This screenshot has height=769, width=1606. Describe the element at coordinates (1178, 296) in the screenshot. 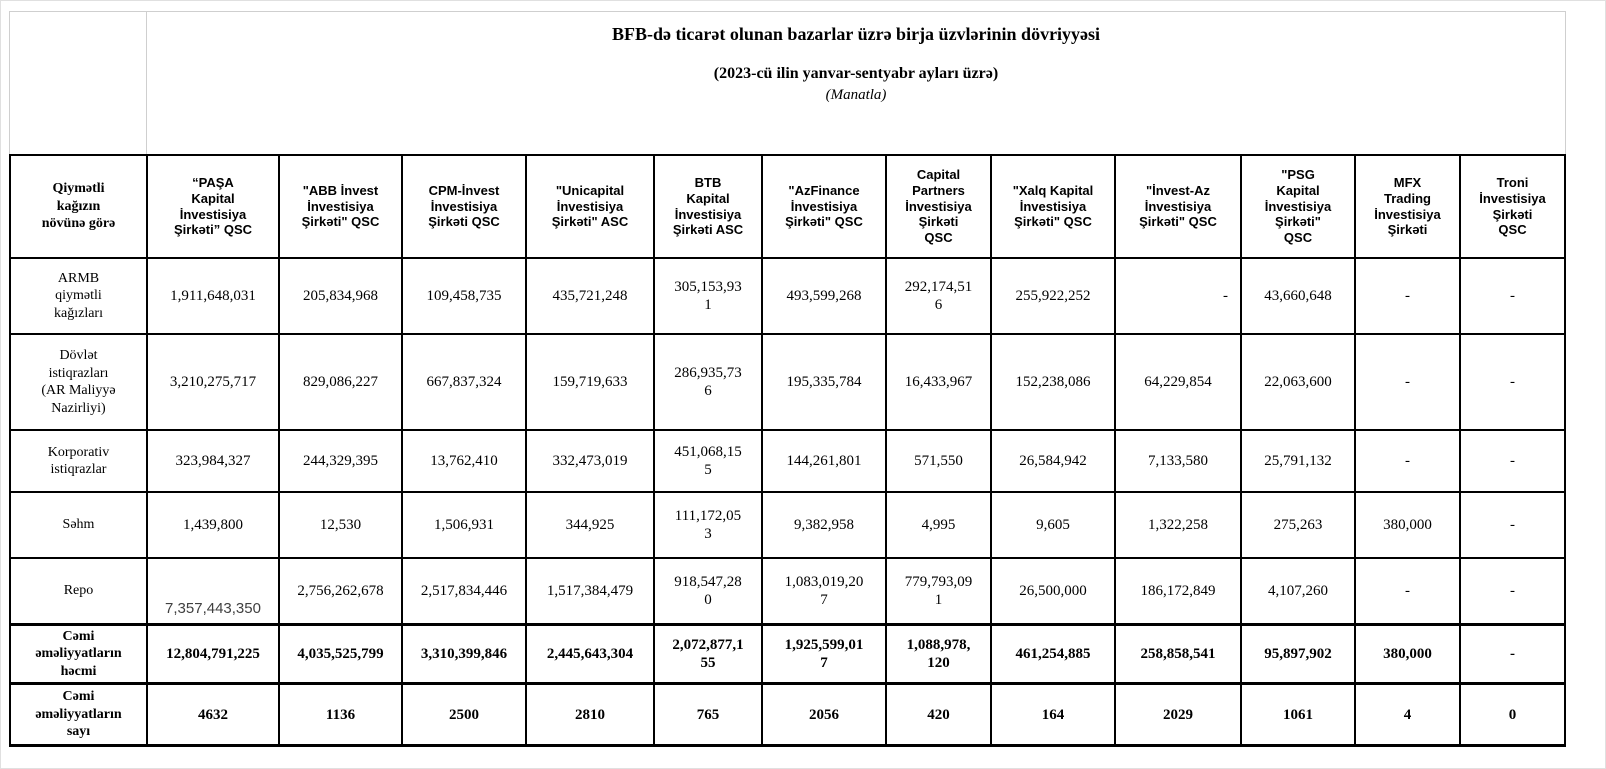

I see `cell-r0-c8: -` at that location.